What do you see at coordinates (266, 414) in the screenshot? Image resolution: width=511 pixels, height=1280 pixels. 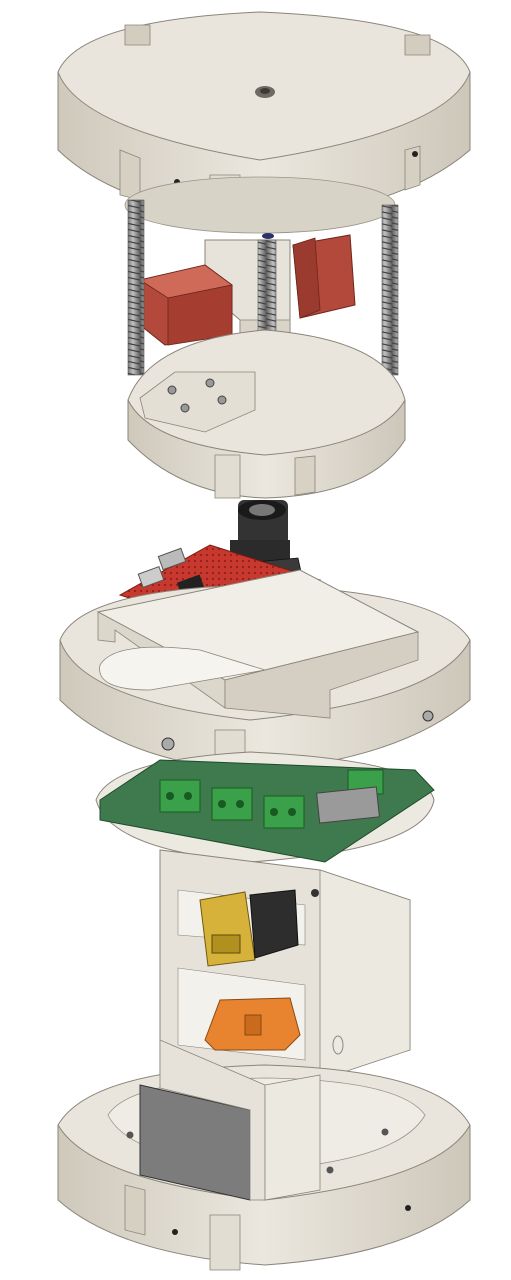 I see `upper-middle-plate` at bounding box center [266, 414].